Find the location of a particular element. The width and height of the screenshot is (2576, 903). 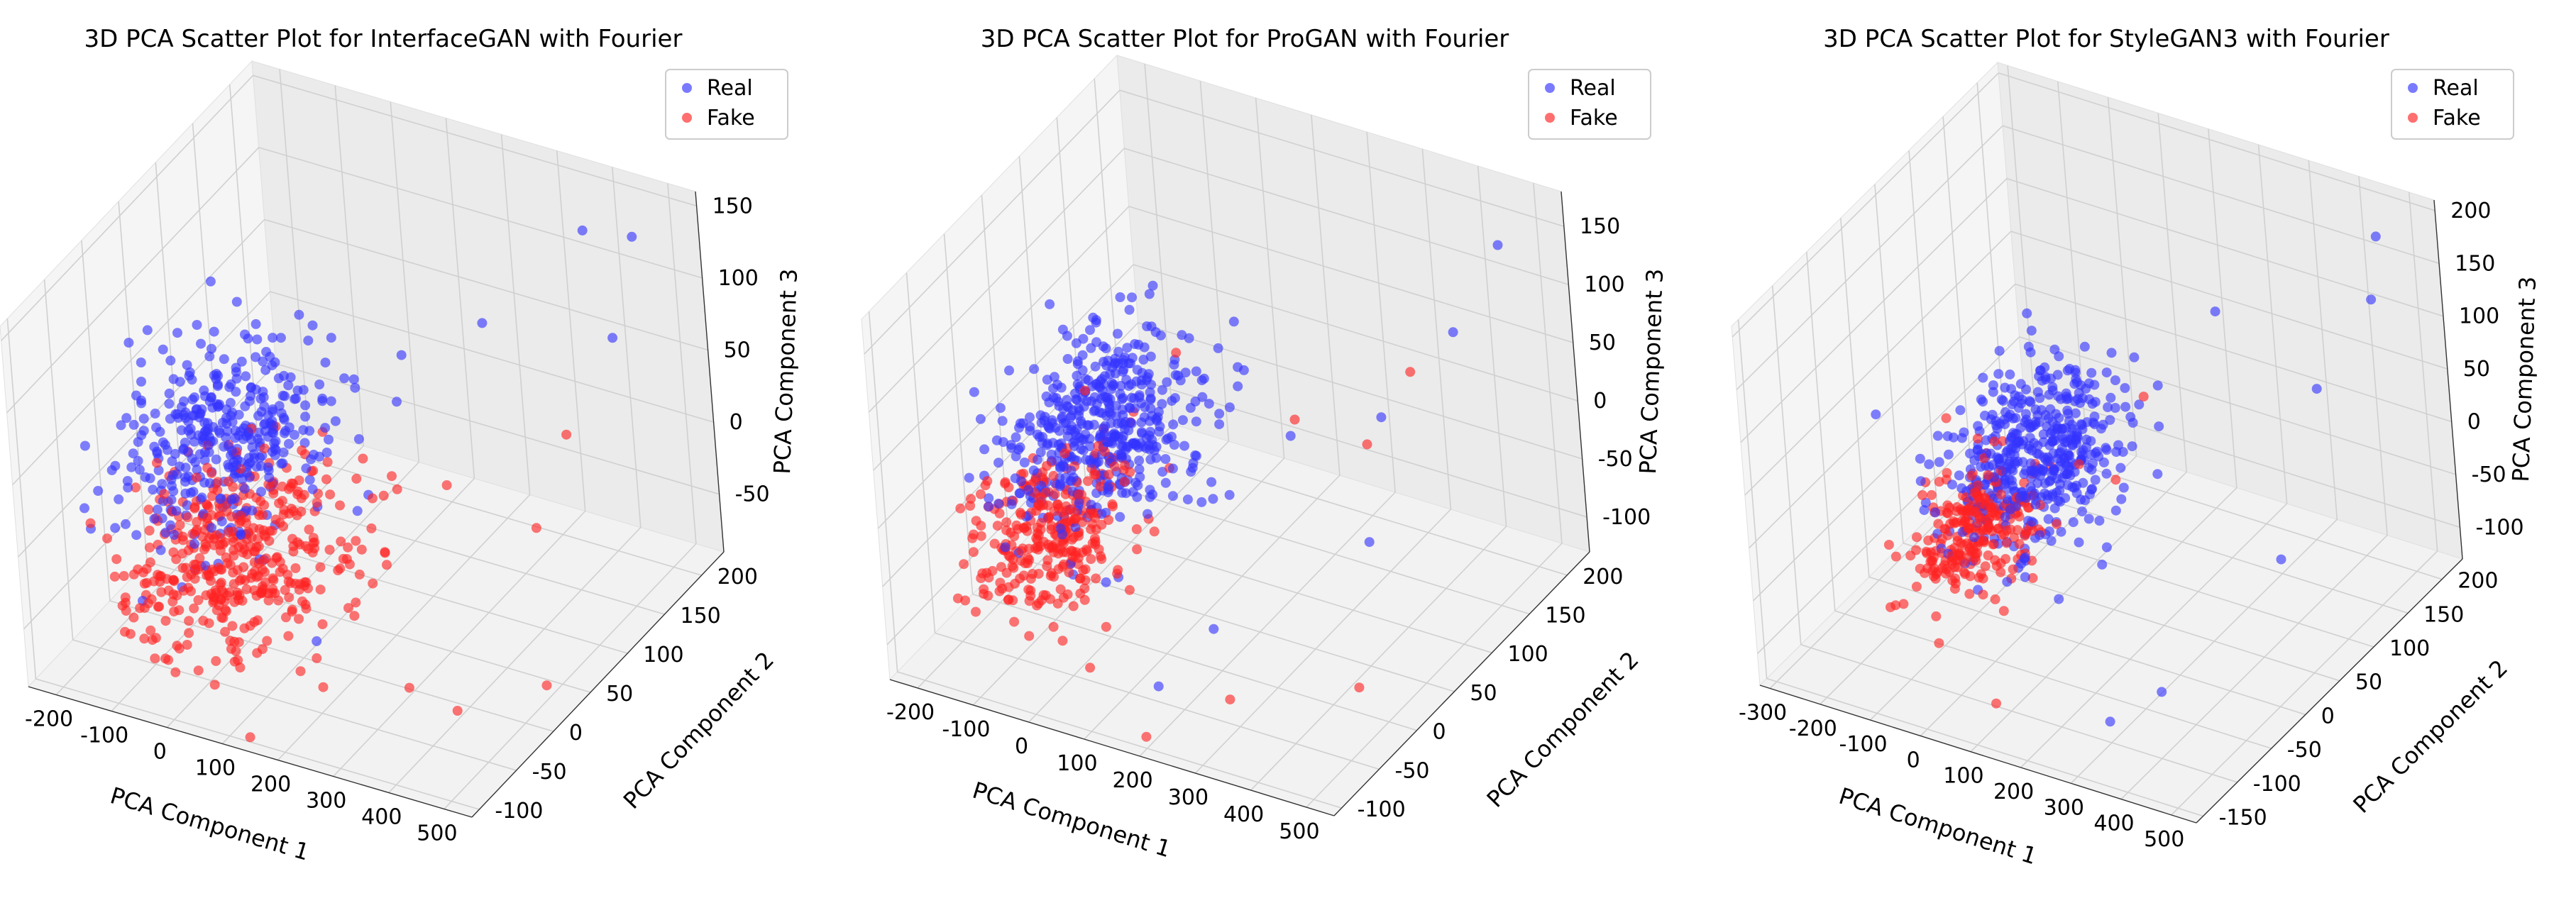

x-tick-label: 300 is located at coordinates (2064, 807).